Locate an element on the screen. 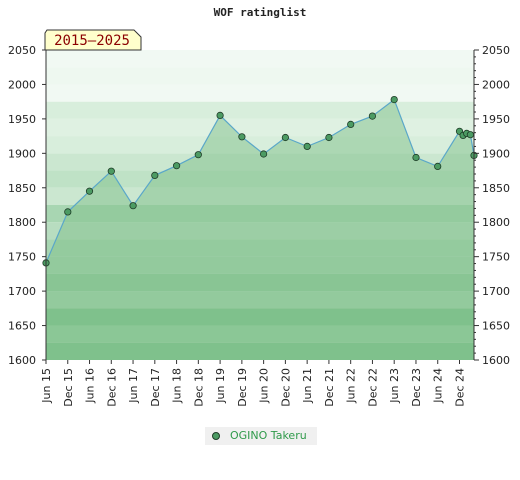 This screenshot has height=480, width=520. y-tick-label-right: 2000 is located at coordinates (496, 84).